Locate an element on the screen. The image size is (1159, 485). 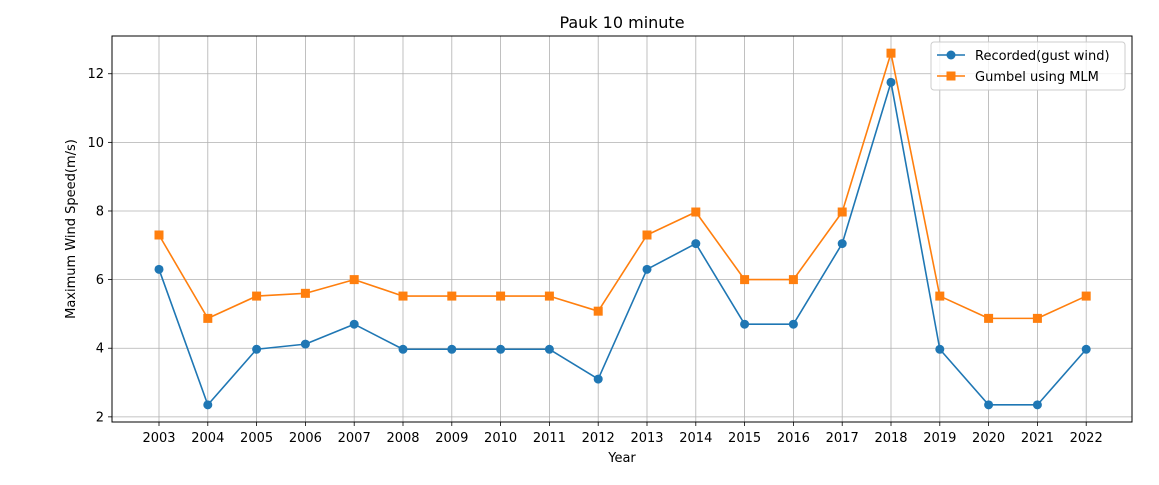
legend-marker-gumbel is located at coordinates (951, 76).